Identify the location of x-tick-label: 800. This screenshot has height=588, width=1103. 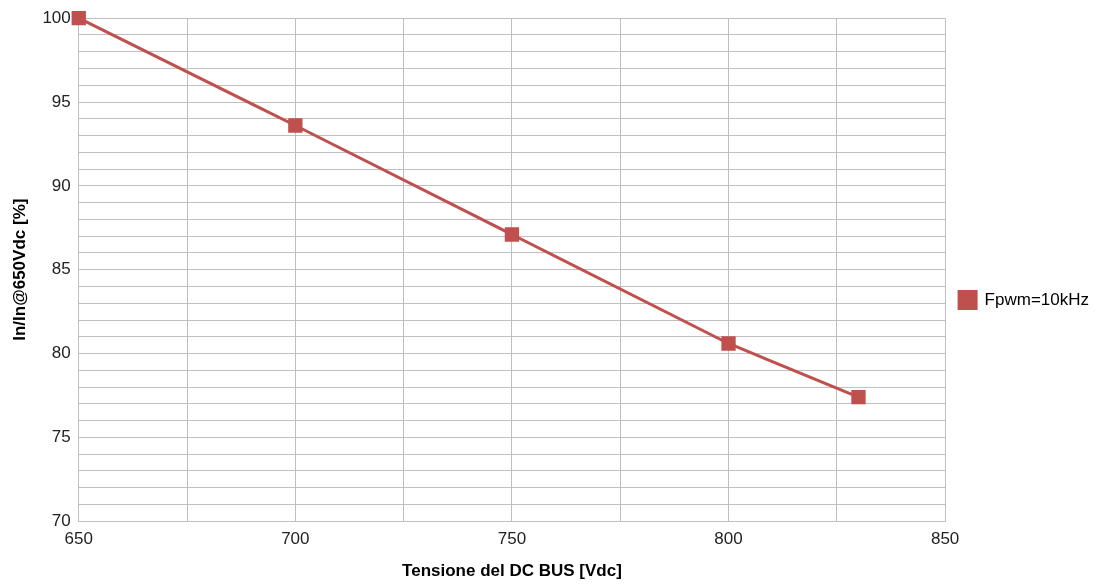
(728, 539).